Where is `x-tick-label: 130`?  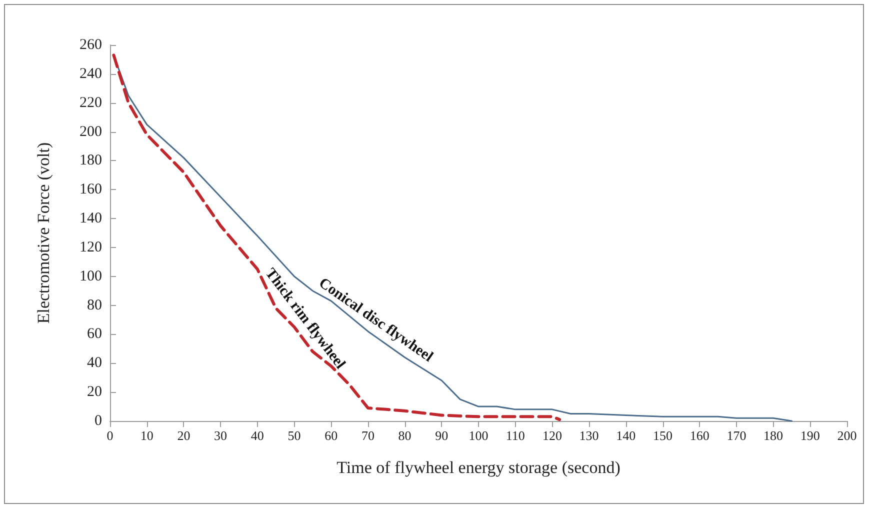 x-tick-label: 130 is located at coordinates (589, 435).